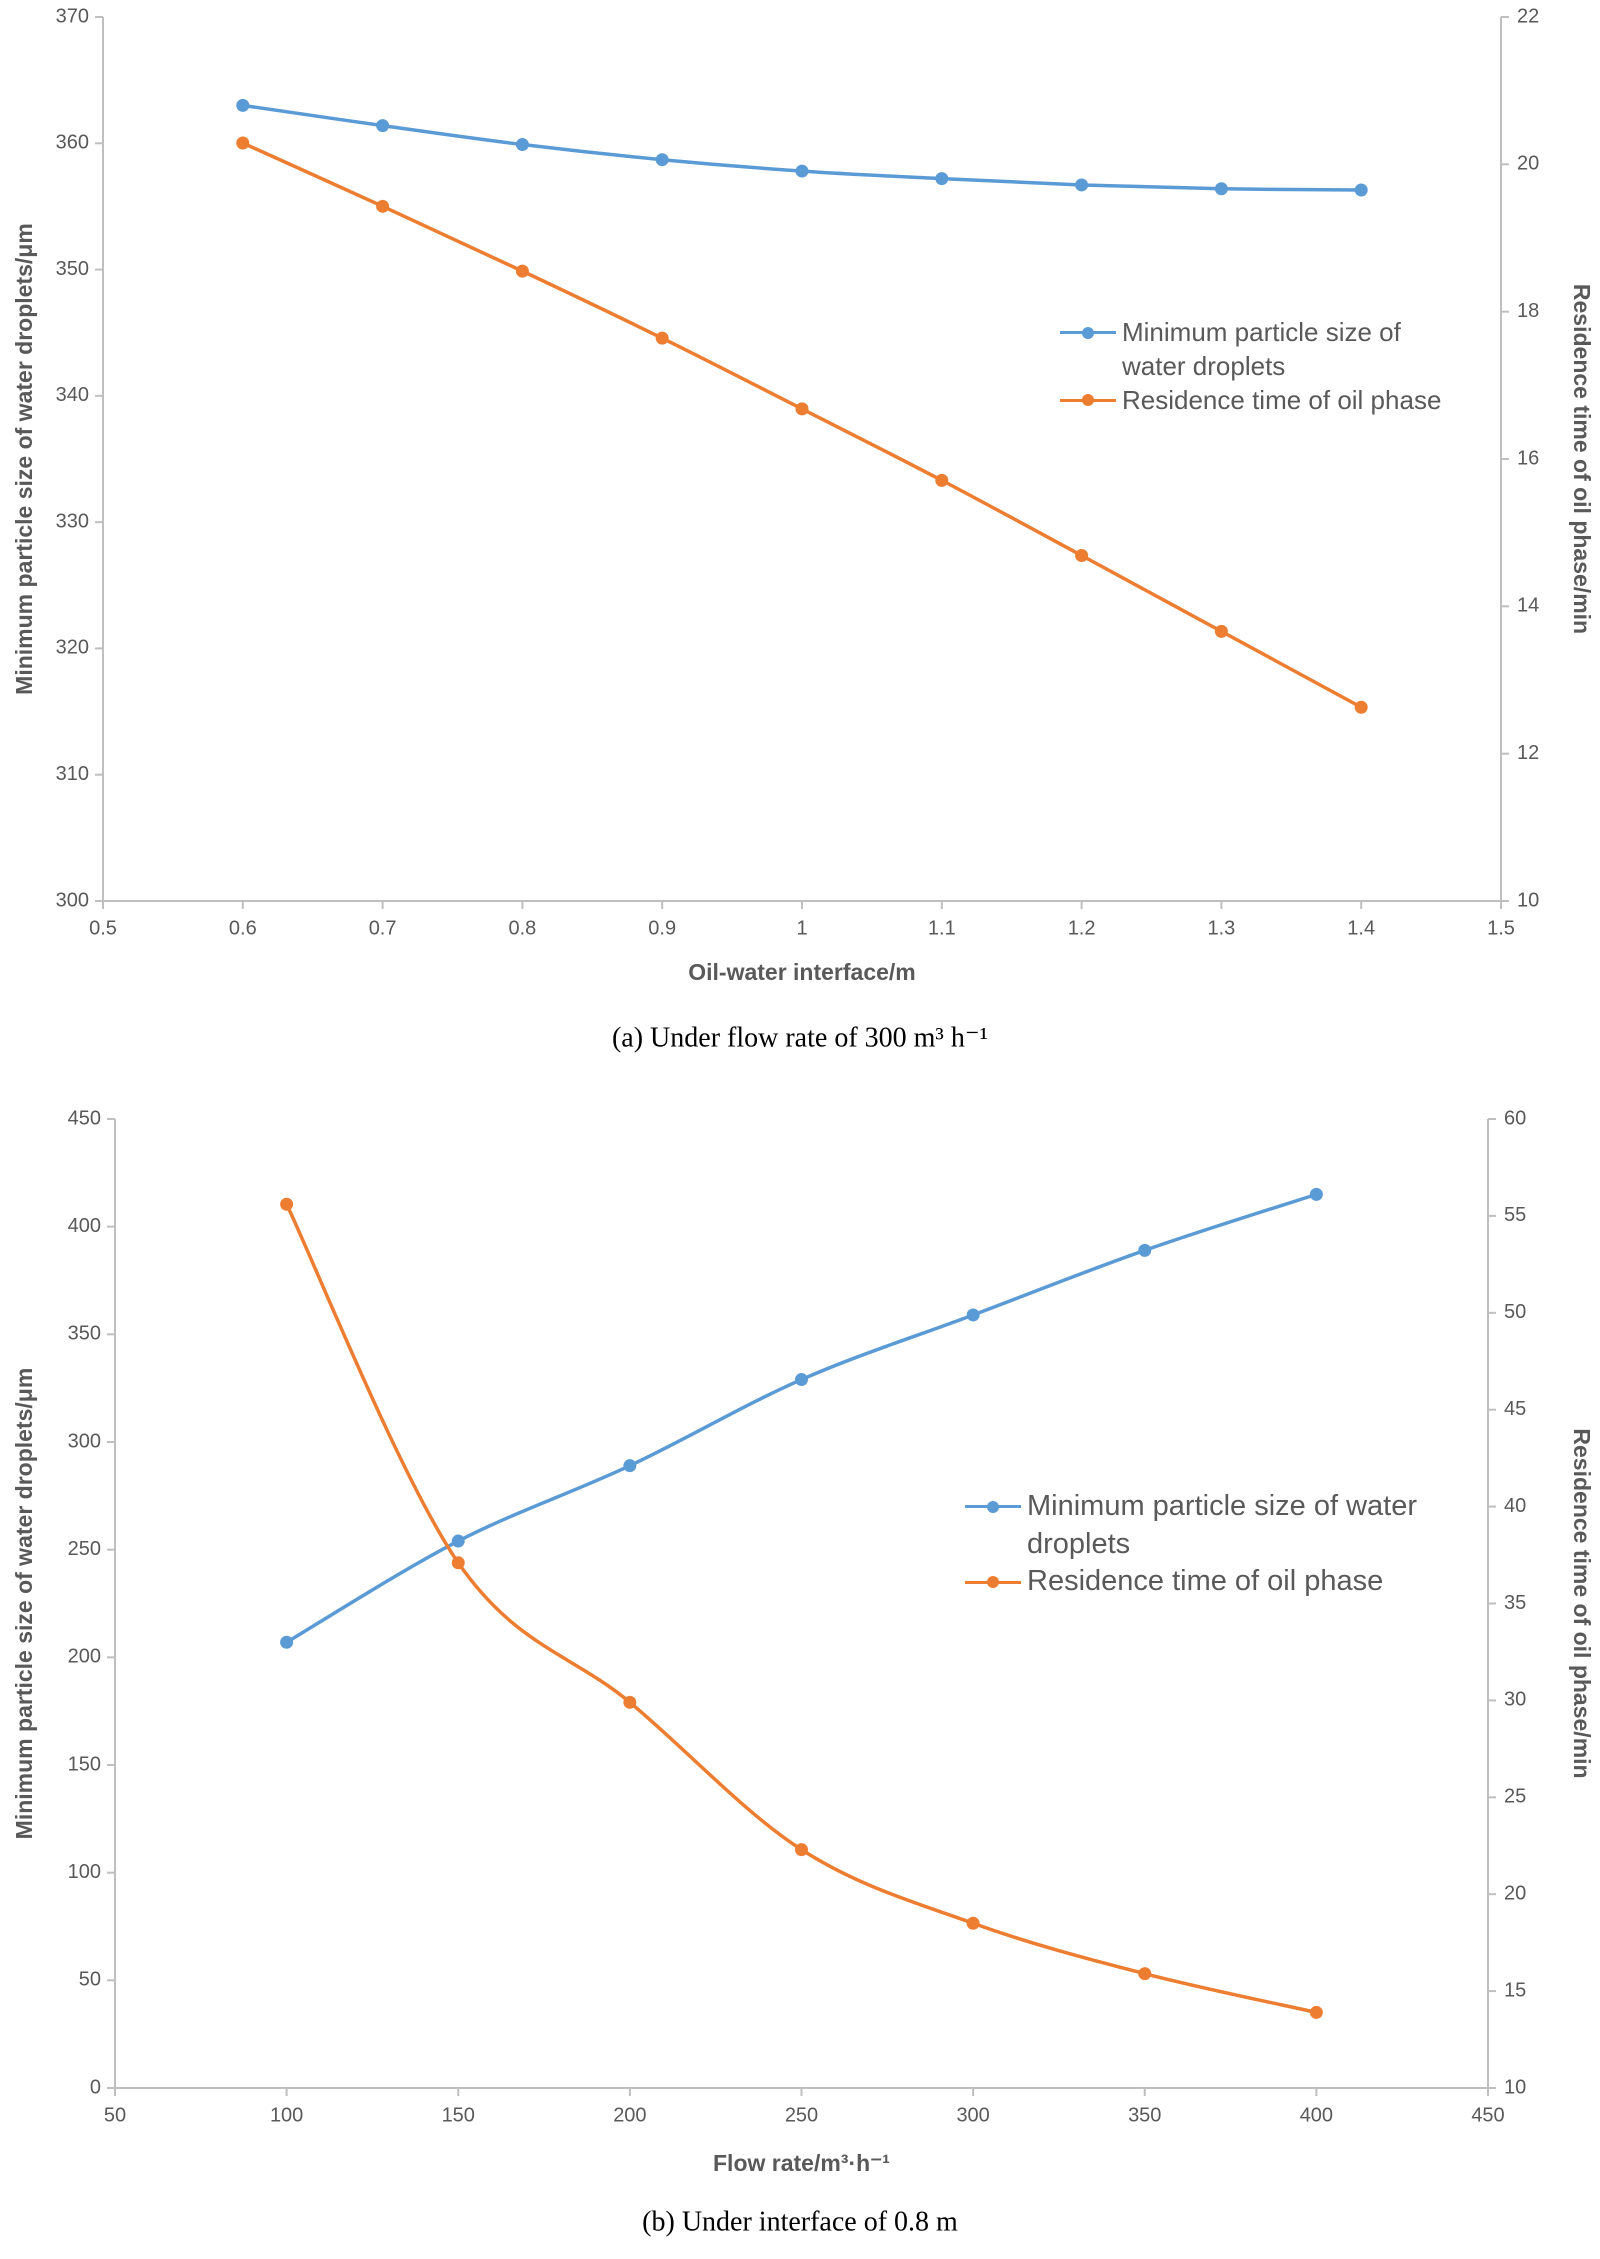 The height and width of the screenshot is (2259, 1600). Describe the element at coordinates (1515, 1603) in the screenshot. I see `y2-tick-label: 35` at that location.